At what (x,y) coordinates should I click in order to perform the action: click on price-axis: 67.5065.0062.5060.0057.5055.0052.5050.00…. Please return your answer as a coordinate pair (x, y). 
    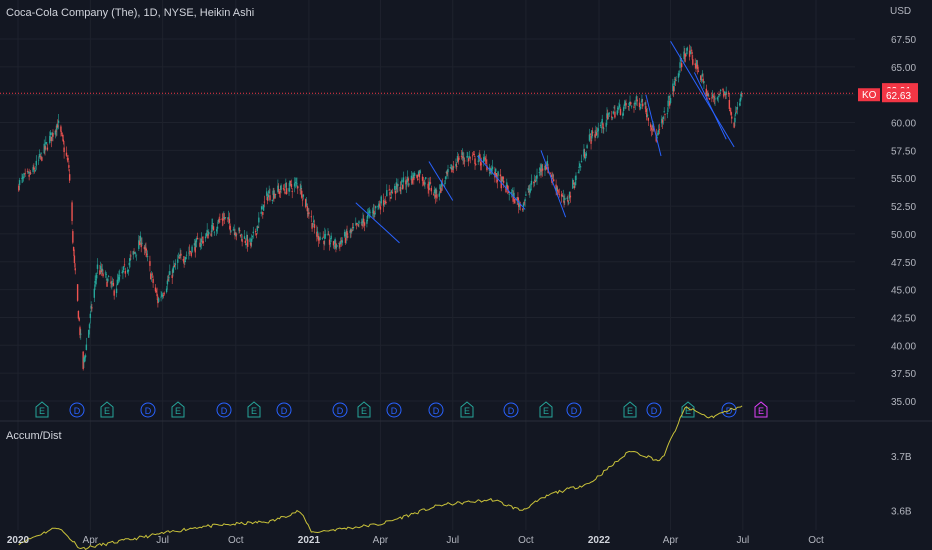
    Looking at the image, I should click on (903, 276).